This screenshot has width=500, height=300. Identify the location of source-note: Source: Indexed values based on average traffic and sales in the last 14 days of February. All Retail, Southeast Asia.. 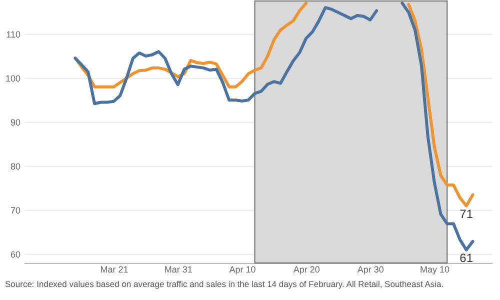
(224, 284).